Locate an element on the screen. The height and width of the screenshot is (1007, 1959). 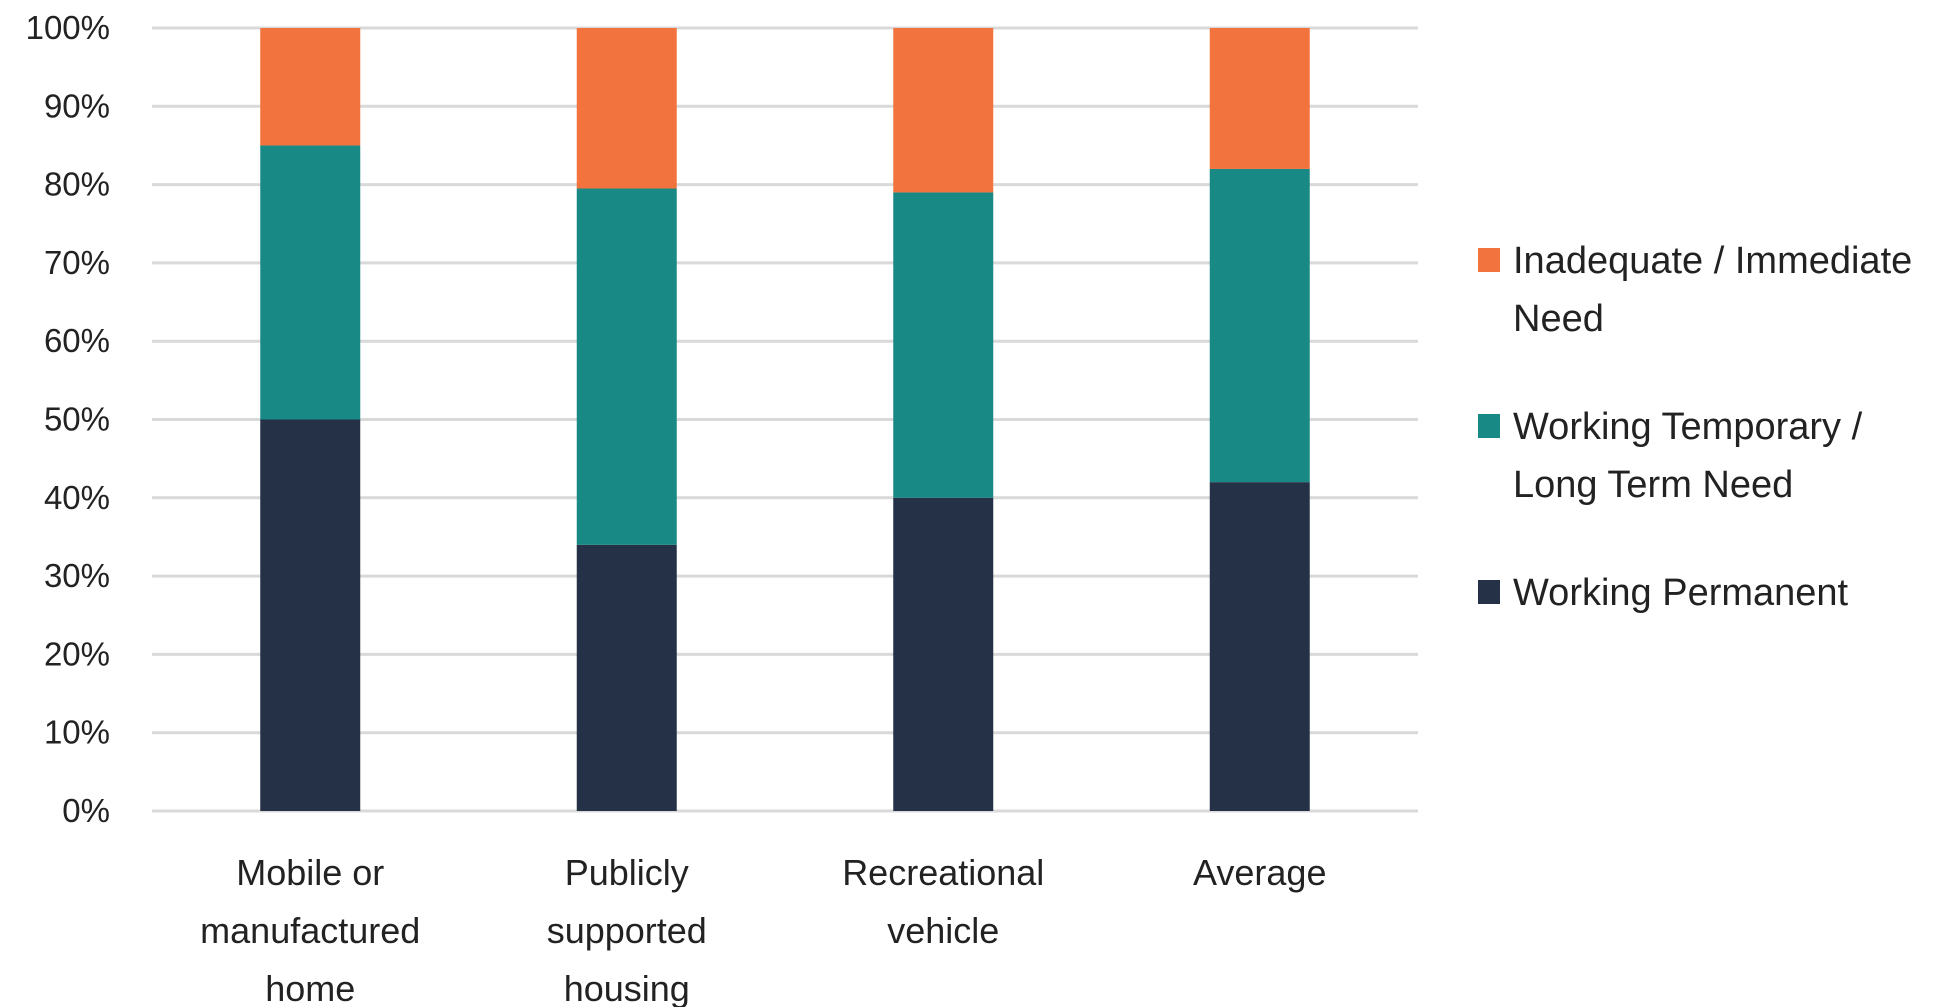
x-category-label: supported is located at coordinates (627, 930).